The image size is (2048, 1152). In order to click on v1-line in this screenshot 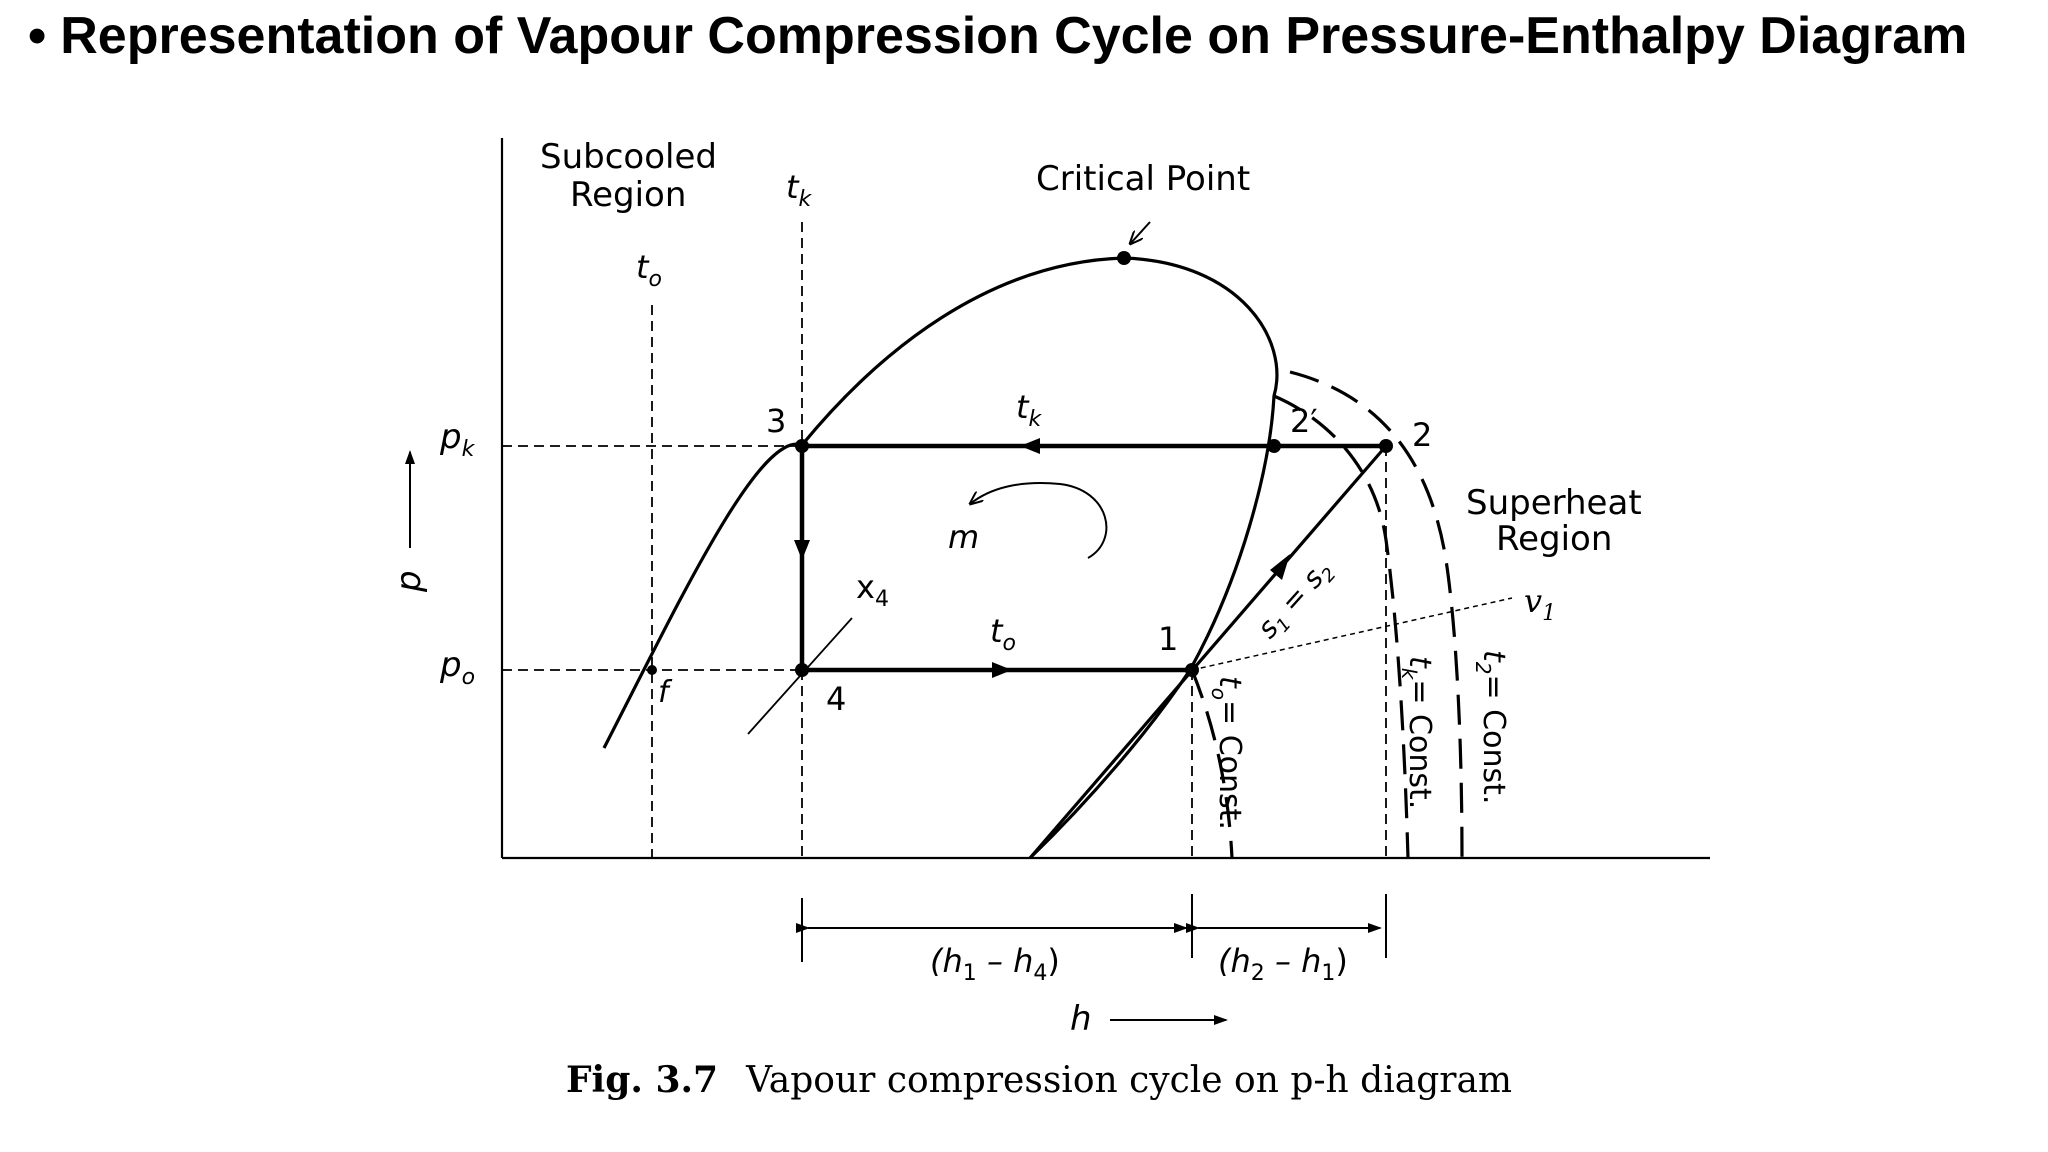, I will do `click(1352, 634)`.